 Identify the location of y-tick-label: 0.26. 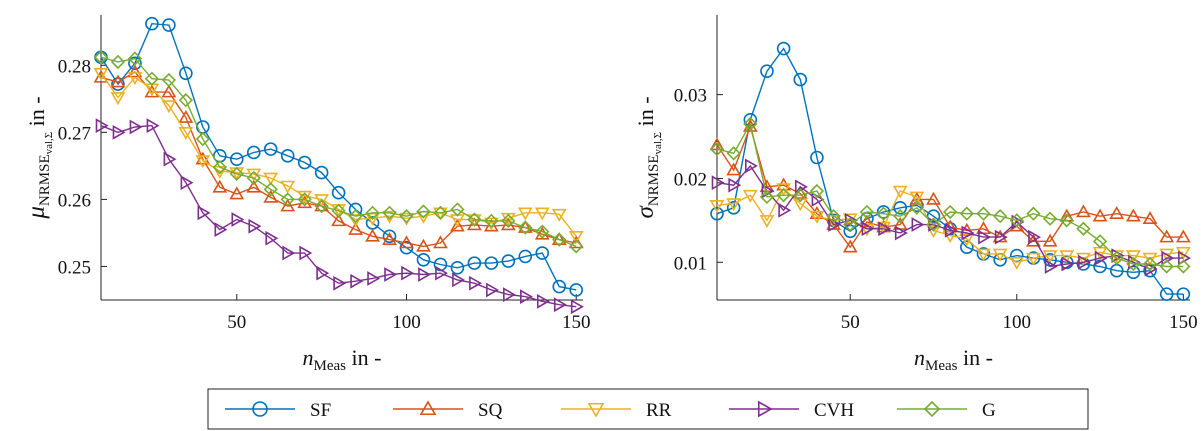
(74, 200).